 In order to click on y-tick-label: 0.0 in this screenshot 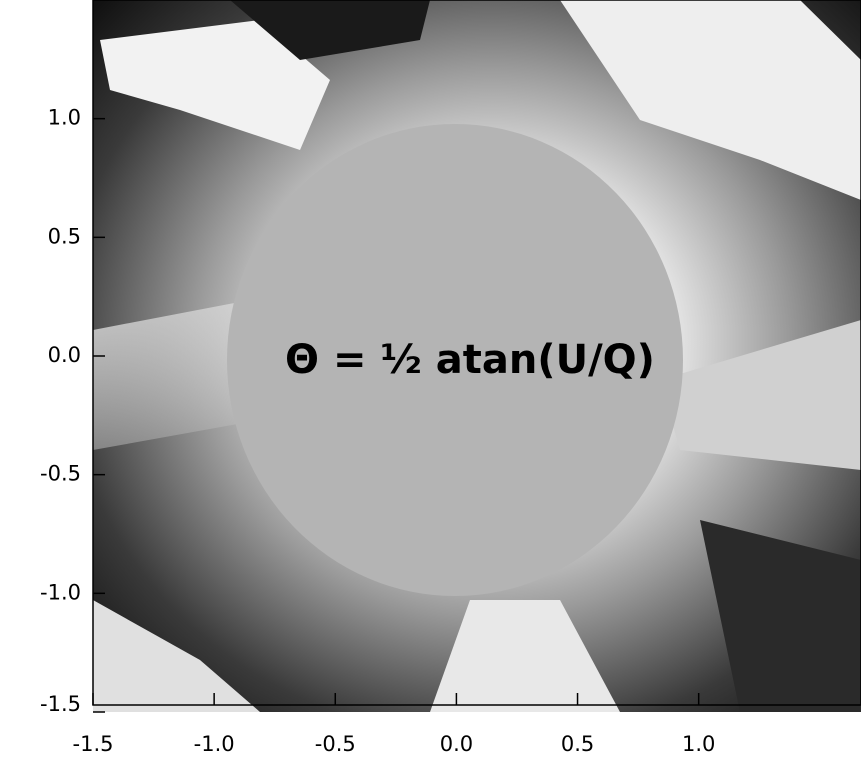, I will do `click(64, 355)`.